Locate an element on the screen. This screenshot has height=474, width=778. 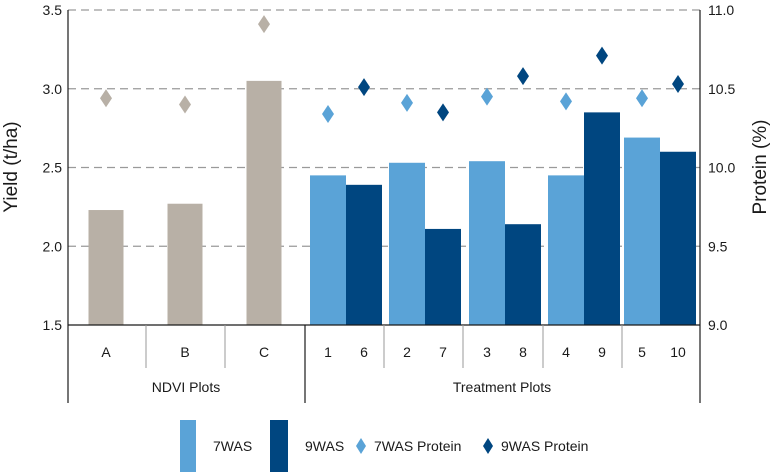
category-label-9: 9 is located at coordinates (602, 352).